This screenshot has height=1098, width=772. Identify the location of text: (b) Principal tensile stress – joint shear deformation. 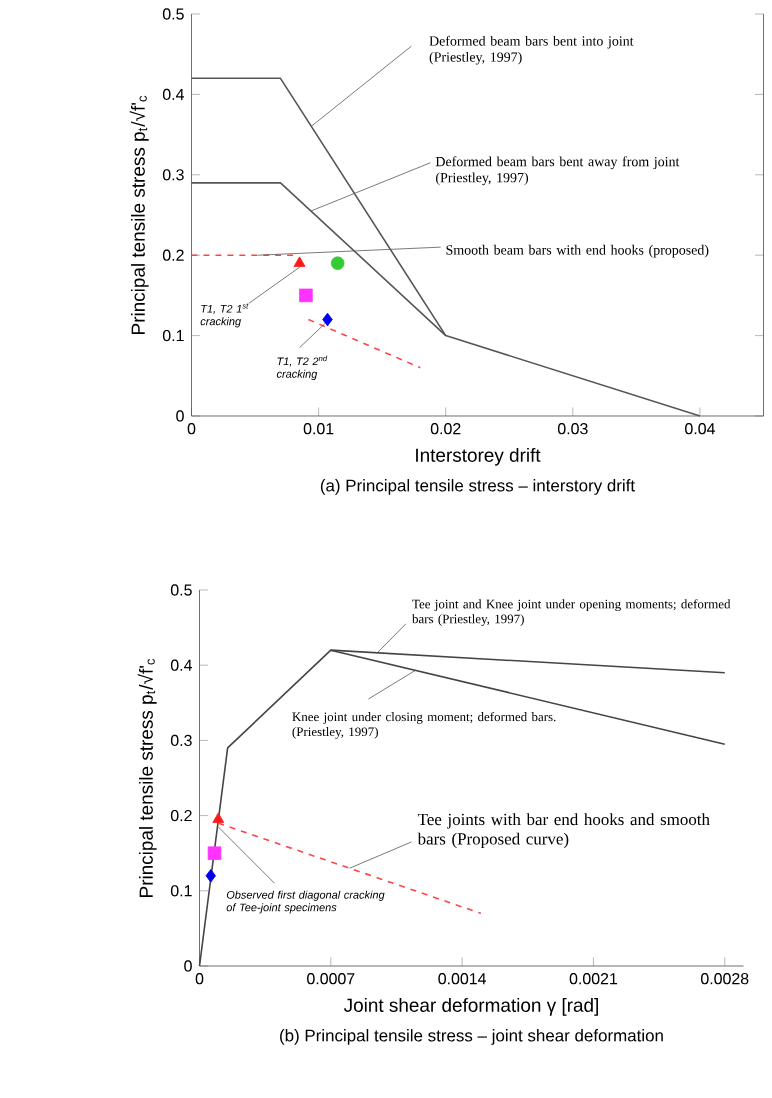
(472, 1037).